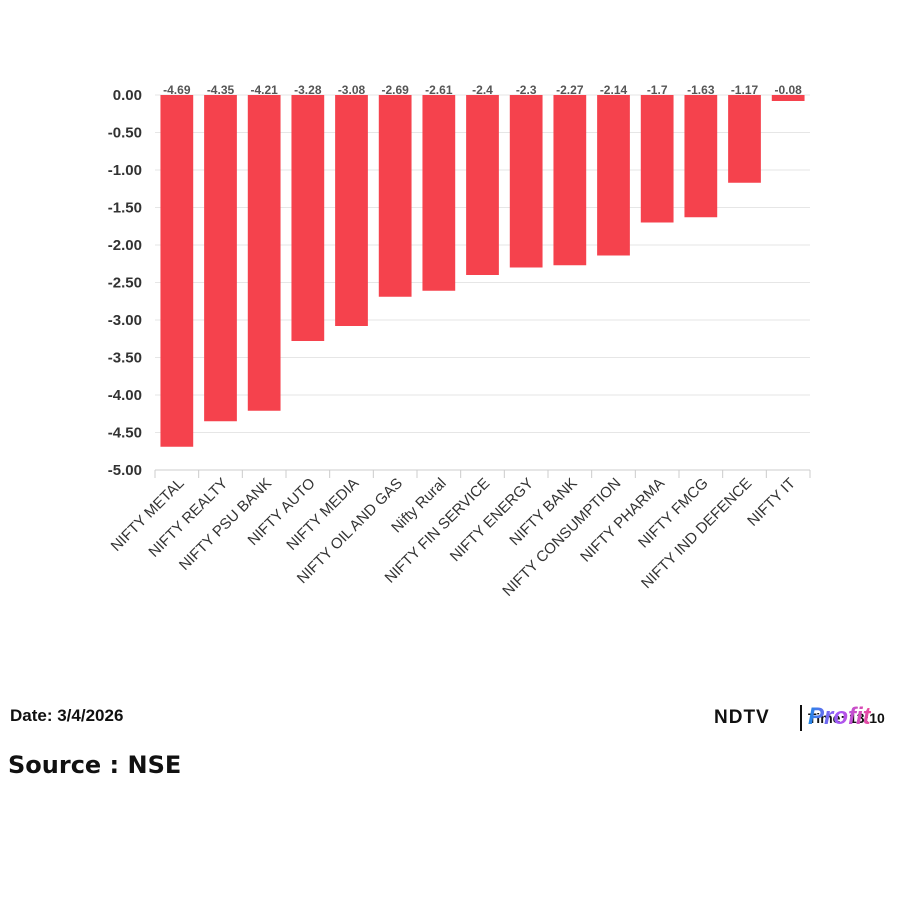 The image size is (900, 900). Describe the element at coordinates (177, 90) in the screenshot. I see `data-label: -4.69` at that location.